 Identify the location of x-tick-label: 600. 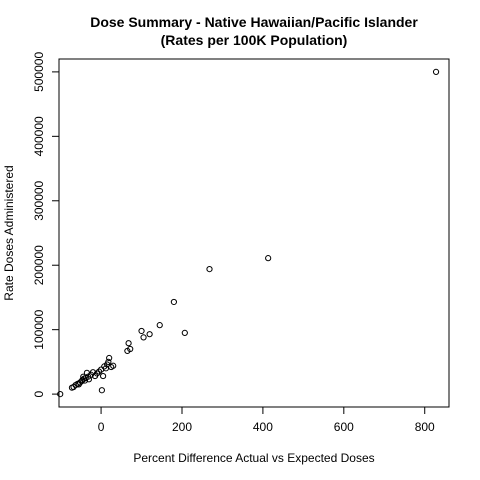
(344, 427).